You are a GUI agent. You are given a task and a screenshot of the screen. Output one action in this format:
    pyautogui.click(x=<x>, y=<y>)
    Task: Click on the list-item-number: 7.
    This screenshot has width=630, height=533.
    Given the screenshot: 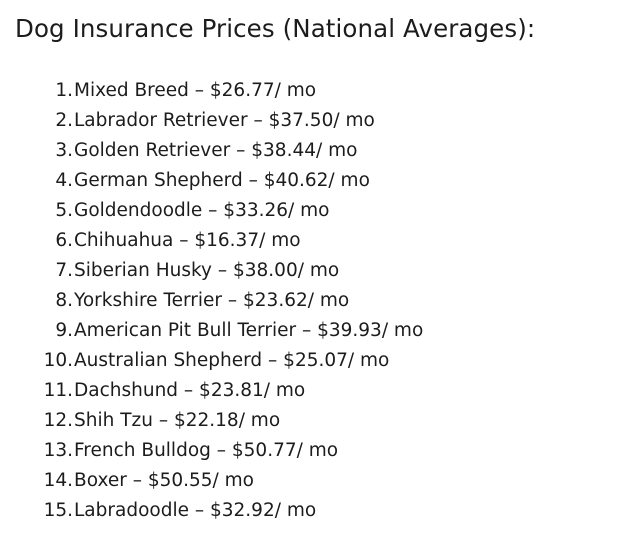 What is the action you would take?
    pyautogui.click(x=64, y=270)
    